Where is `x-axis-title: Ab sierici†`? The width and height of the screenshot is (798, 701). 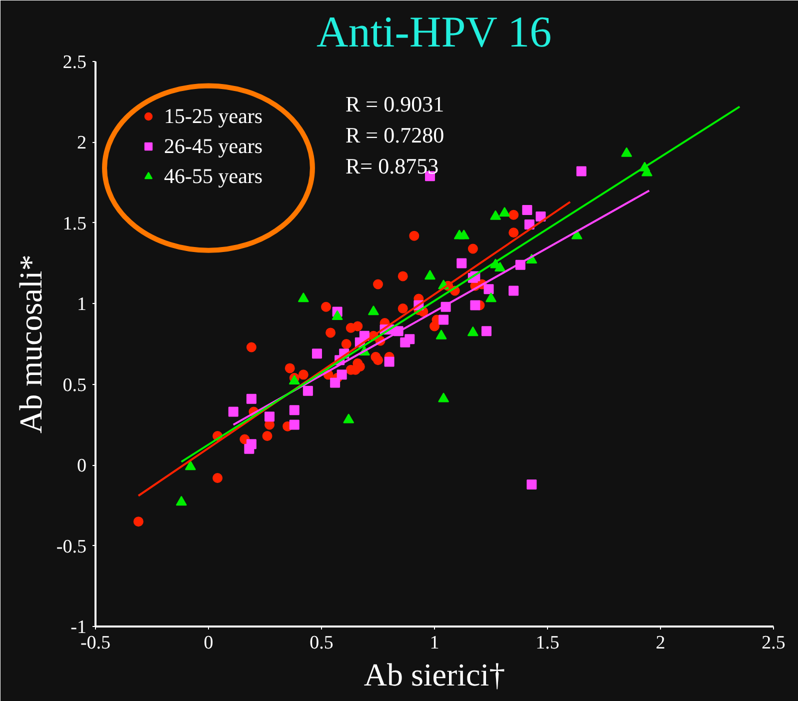
x-axis-title: Ab sierici† is located at coordinates (435, 674).